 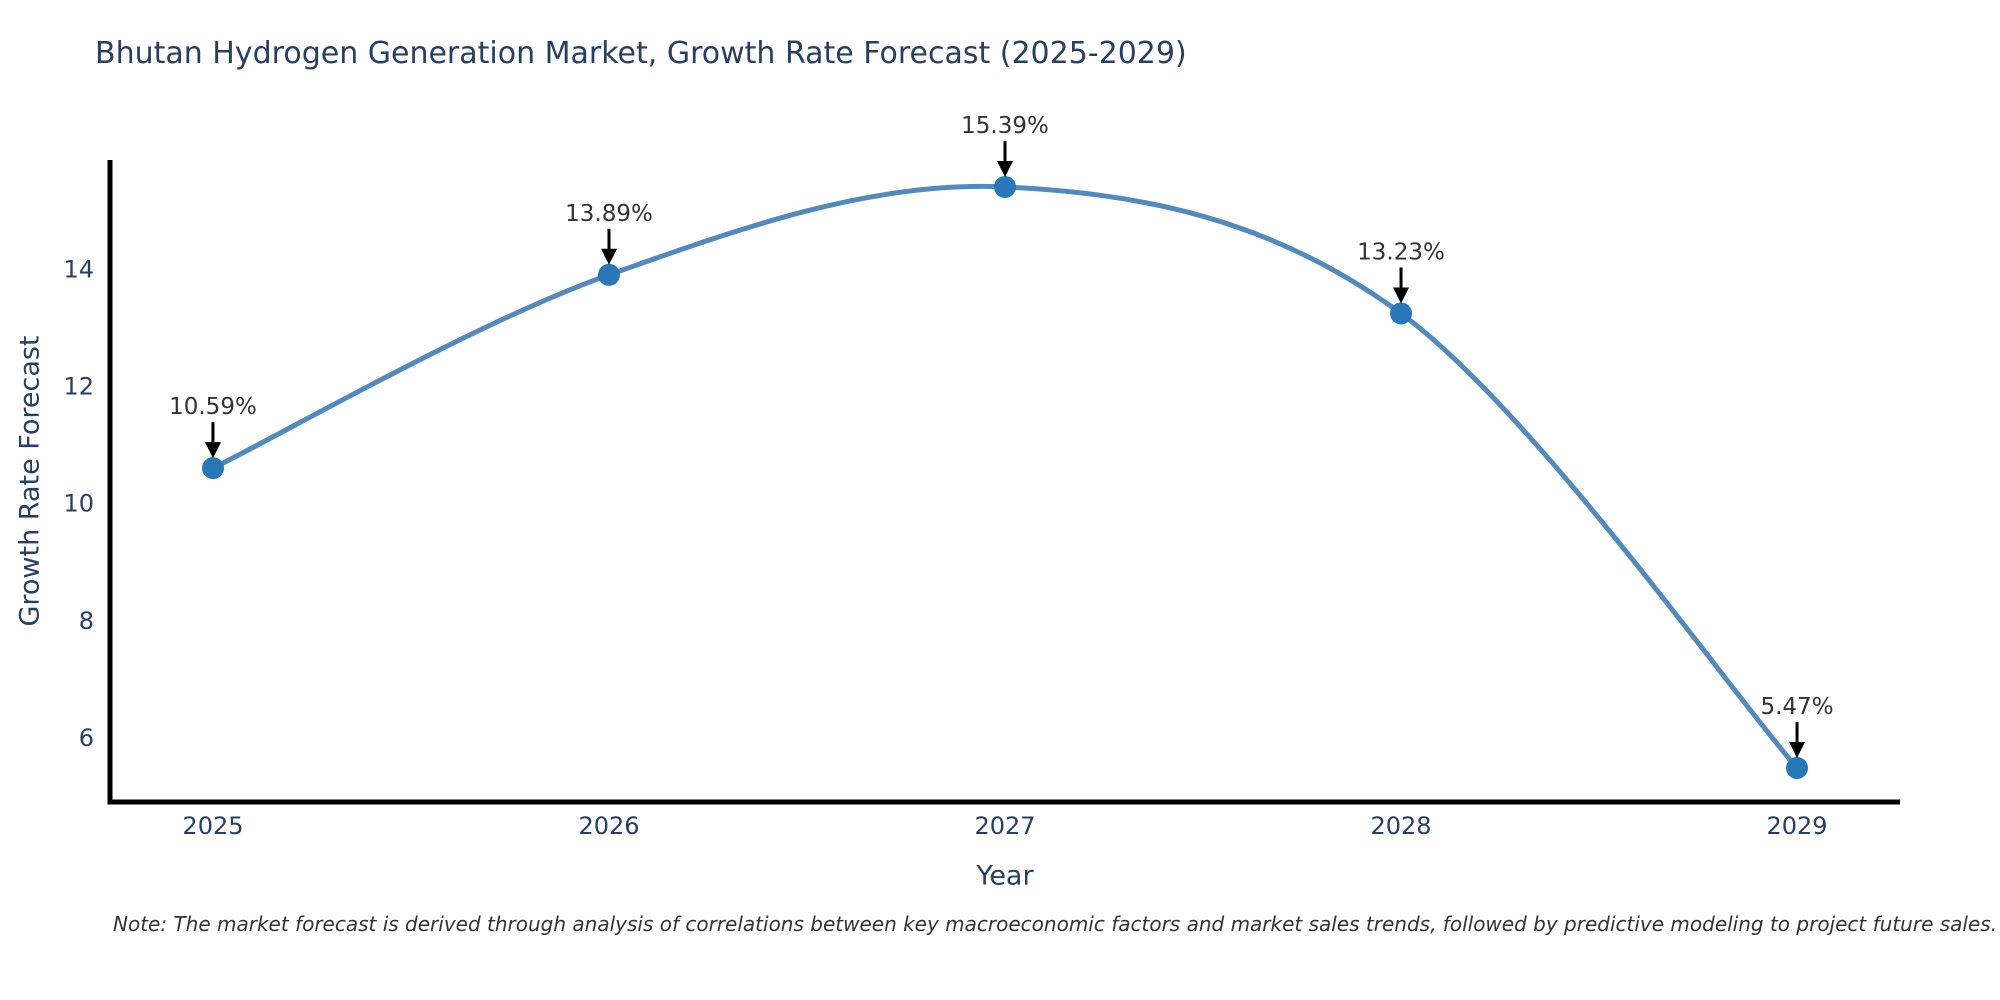 What do you see at coordinates (86, 621) in the screenshot?
I see `y-tick-label: 8` at bounding box center [86, 621].